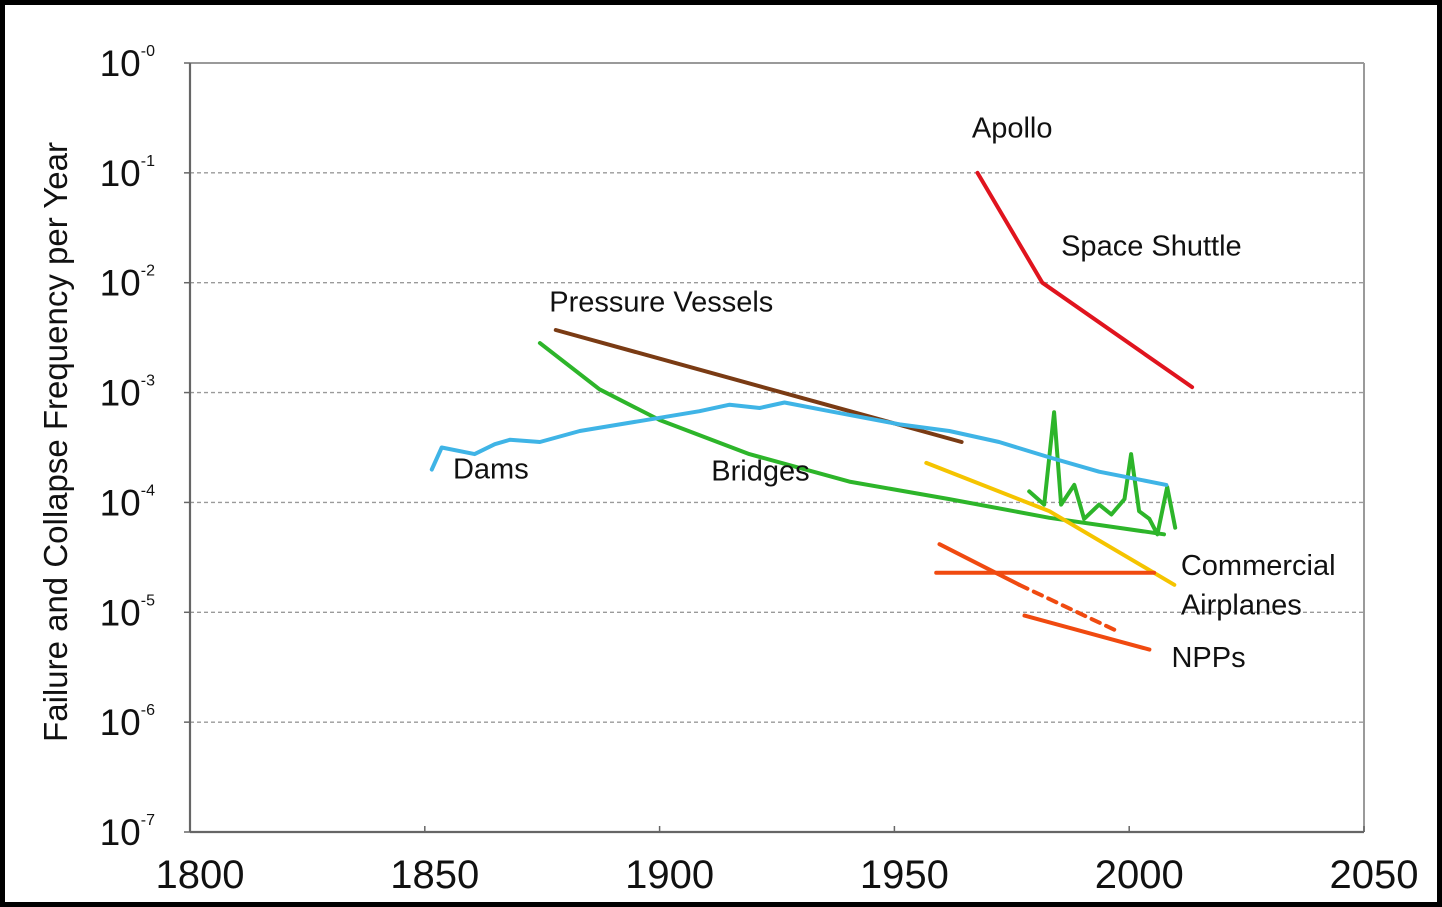  I want to click on y-tick-label: 10⁻⁵, so click(127, 612).